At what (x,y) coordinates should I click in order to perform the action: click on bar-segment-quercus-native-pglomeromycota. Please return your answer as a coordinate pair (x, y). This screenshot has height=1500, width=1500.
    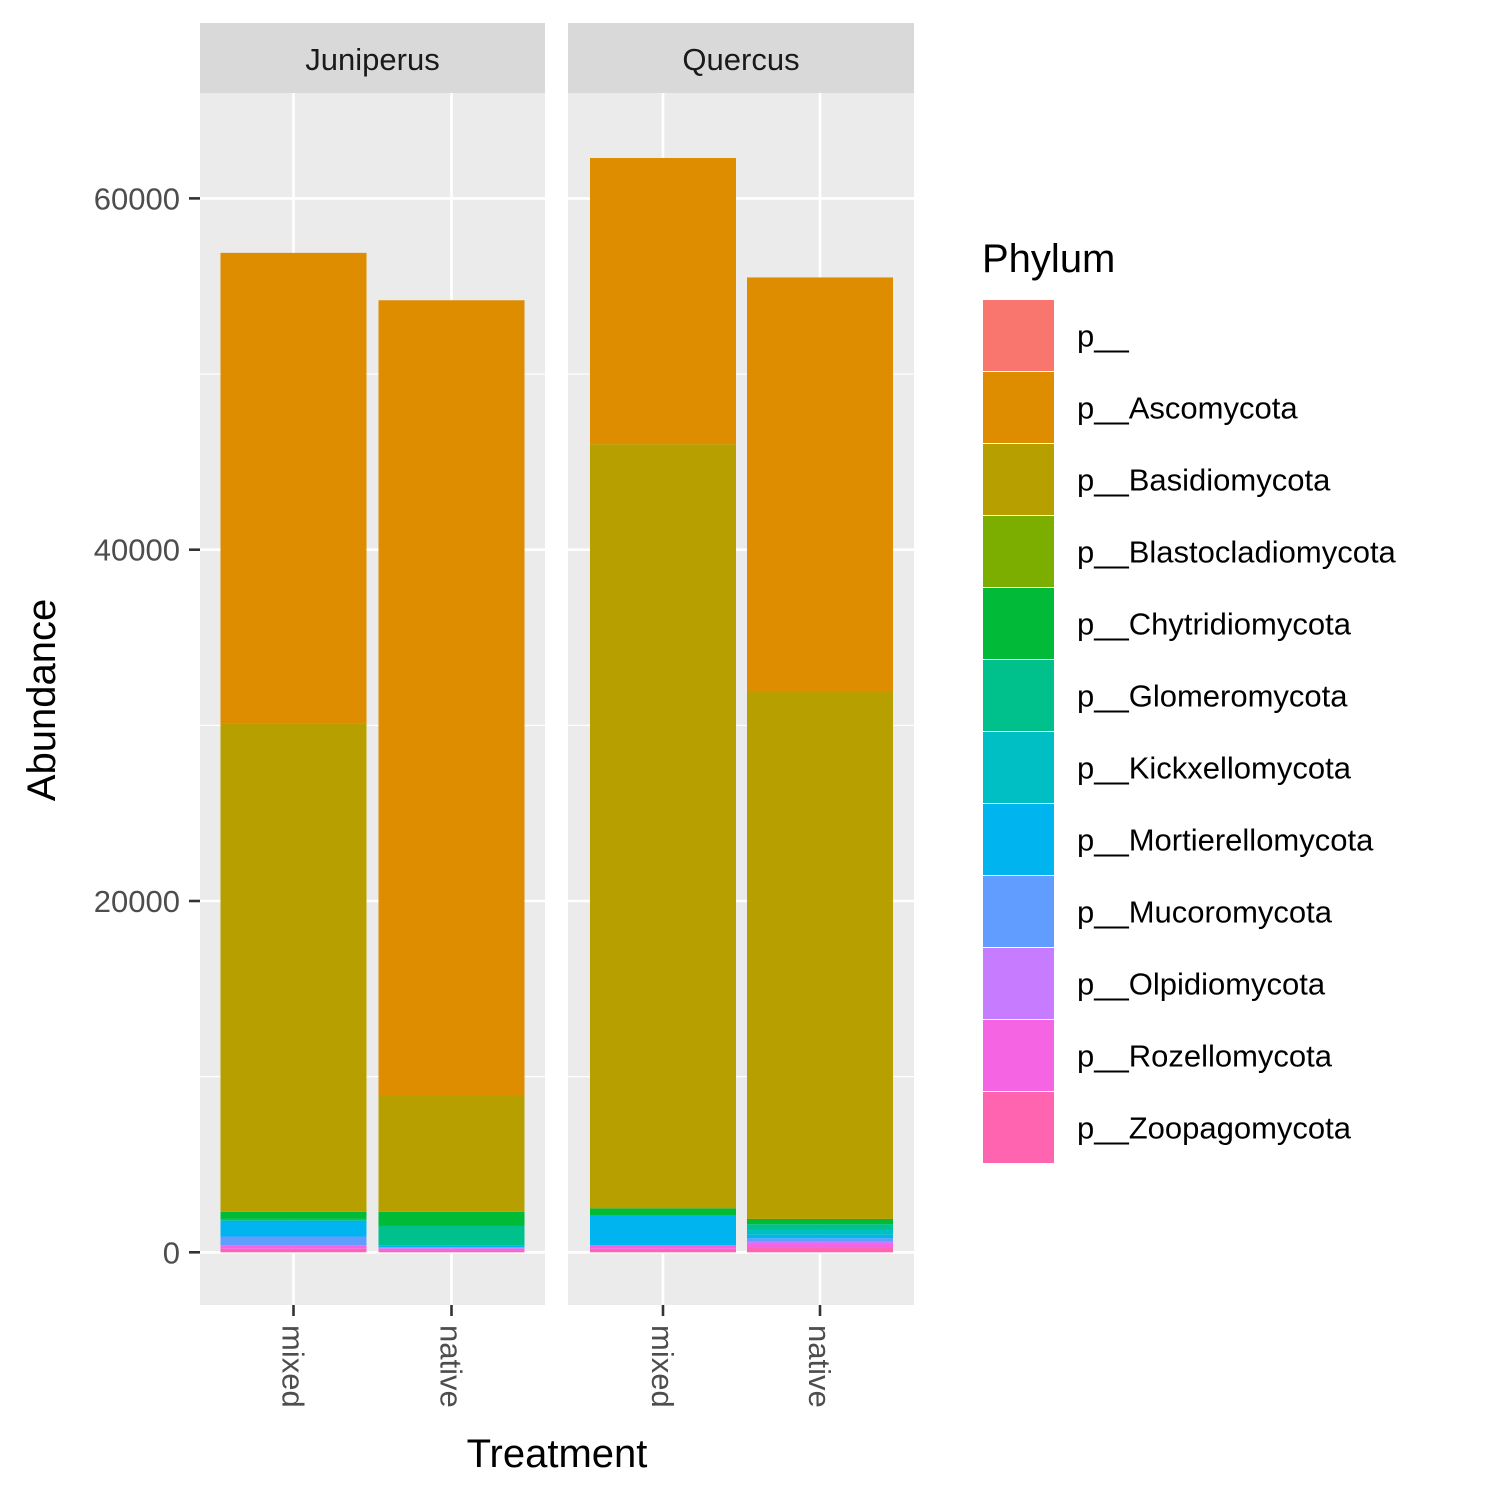
    Looking at the image, I should click on (820, 1227).